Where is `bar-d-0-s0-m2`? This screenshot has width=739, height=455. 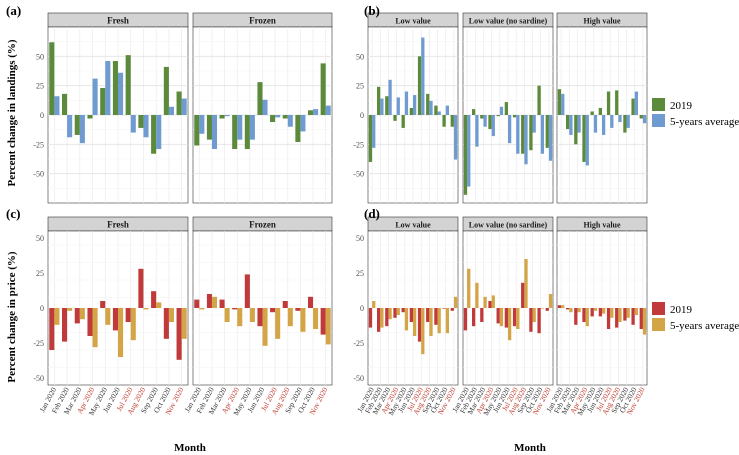
bar-d-0-s0-m2 is located at coordinates (387, 317).